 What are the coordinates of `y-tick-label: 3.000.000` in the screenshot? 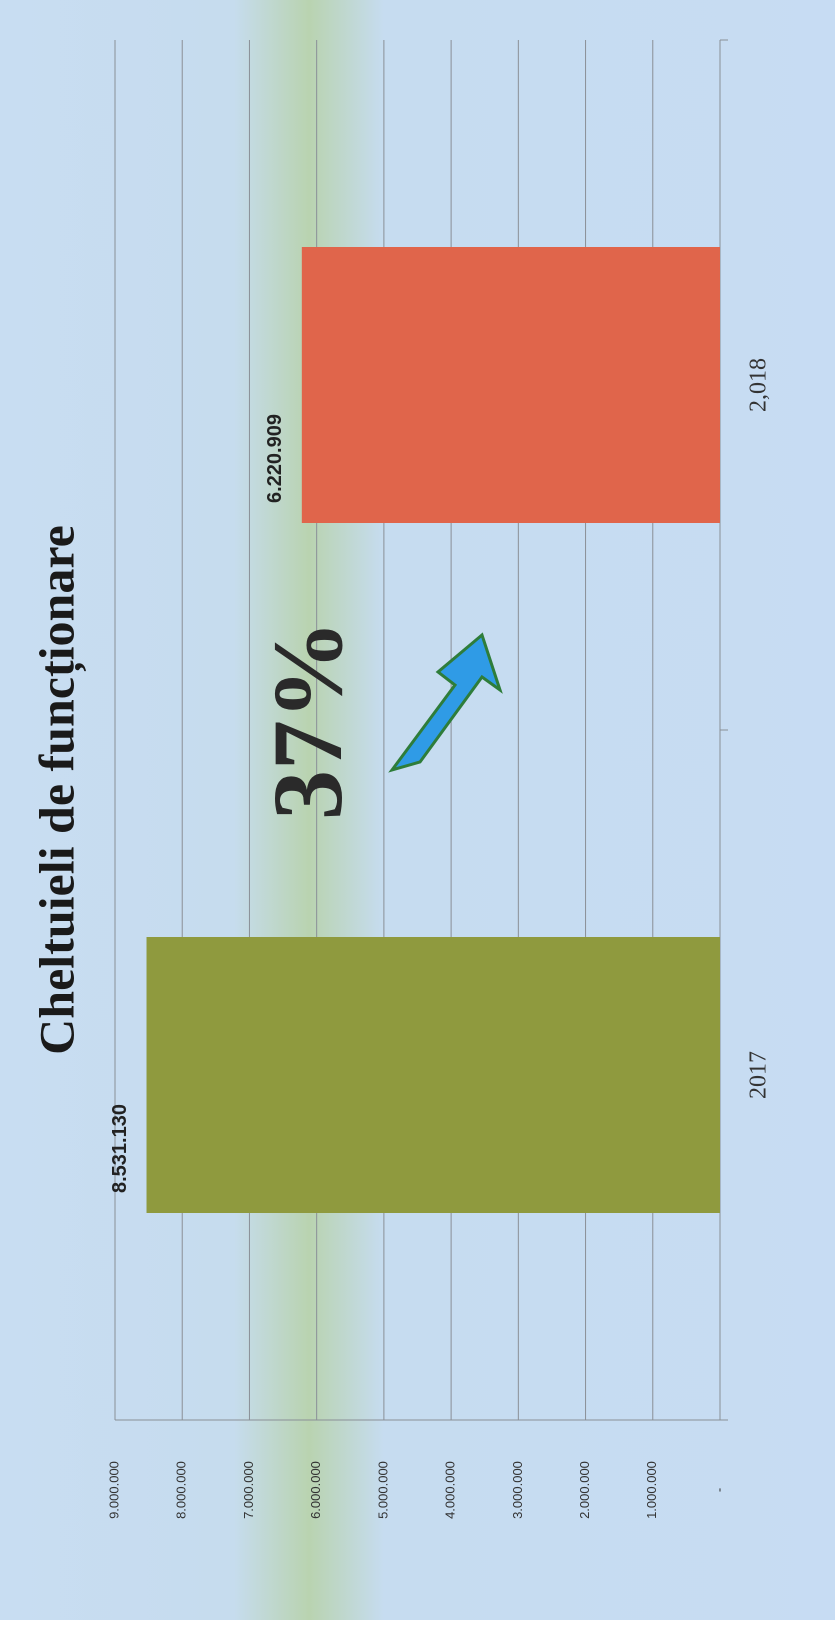 It's located at (517, 1490).